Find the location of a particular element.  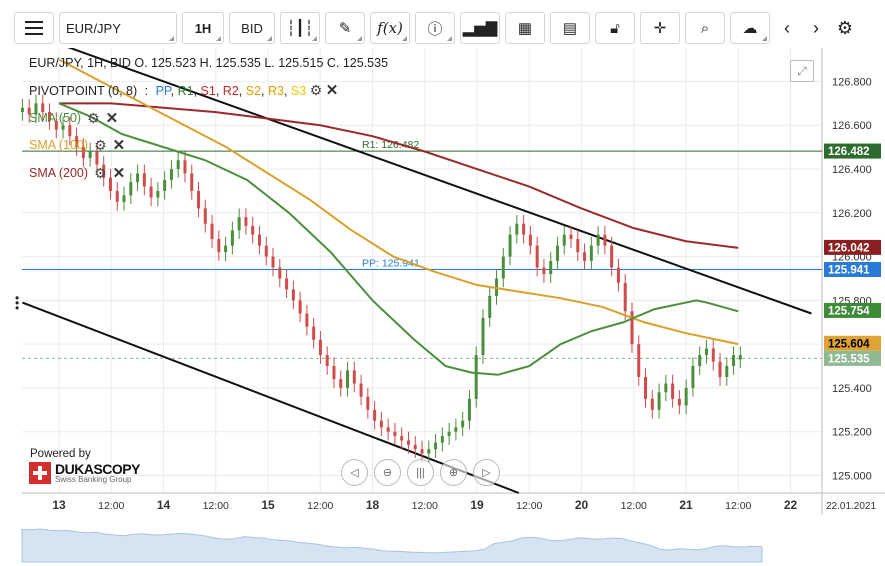

chevron-right-icon: › is located at coordinates (816, 27).